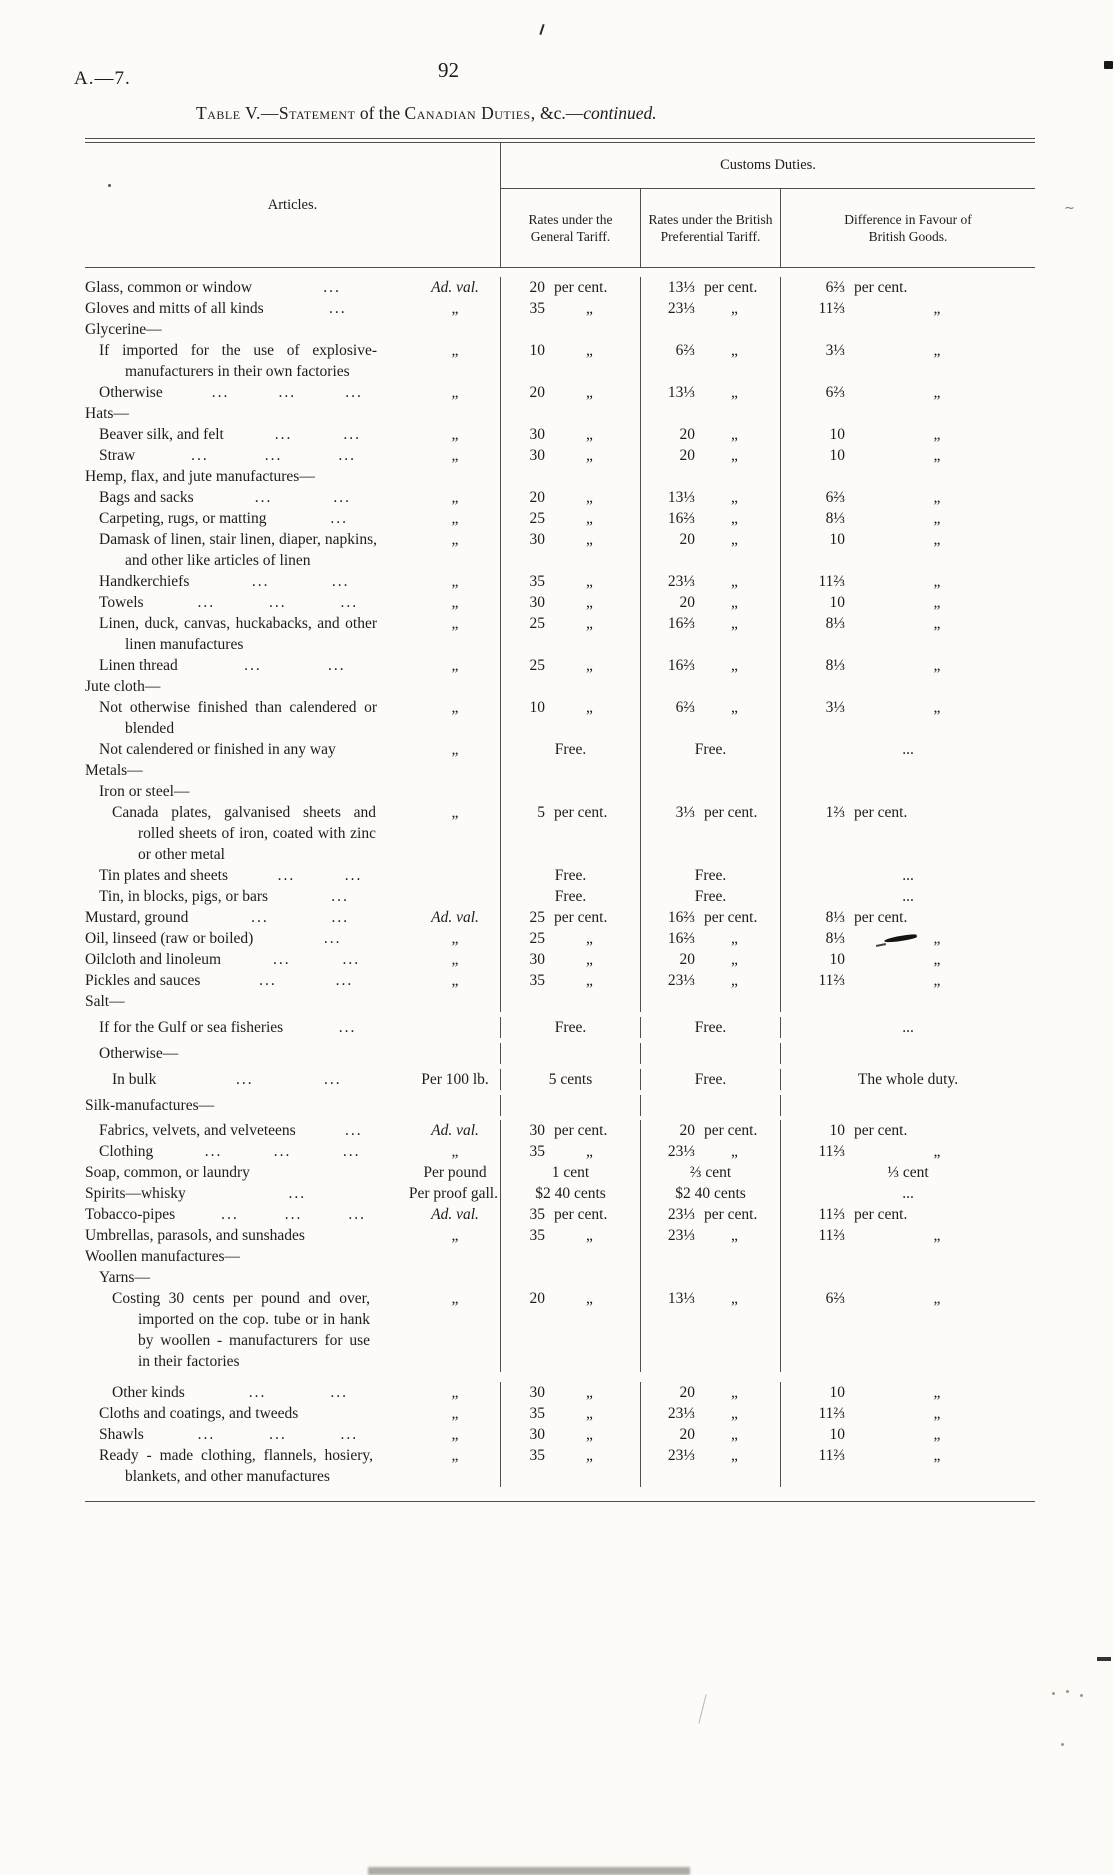 This screenshot has width=1114, height=1875. What do you see at coordinates (907, 1466) in the screenshot?
I see `difference-cell: 11⅔ „` at bounding box center [907, 1466].